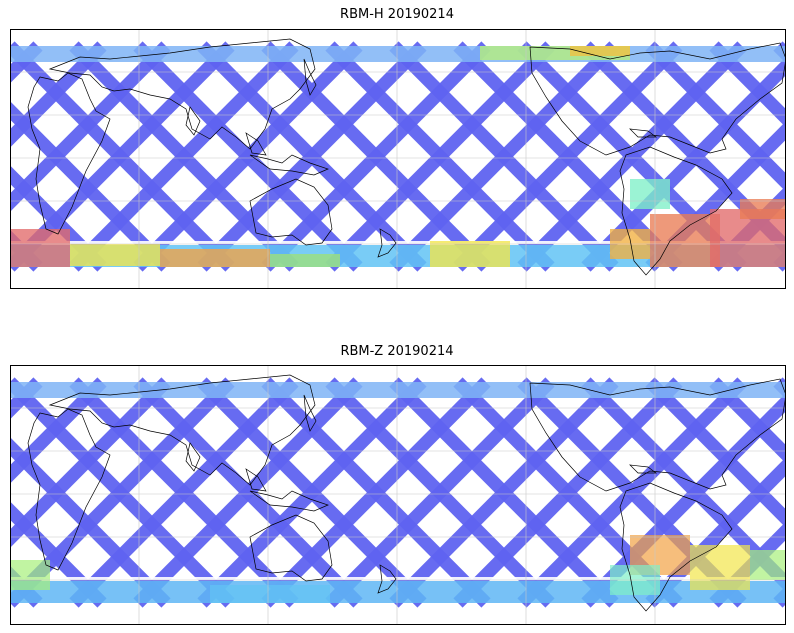 The image size is (794, 633). I want to click on panel-title-rbm-z: RBM-Z 20190214, so click(397, 351).